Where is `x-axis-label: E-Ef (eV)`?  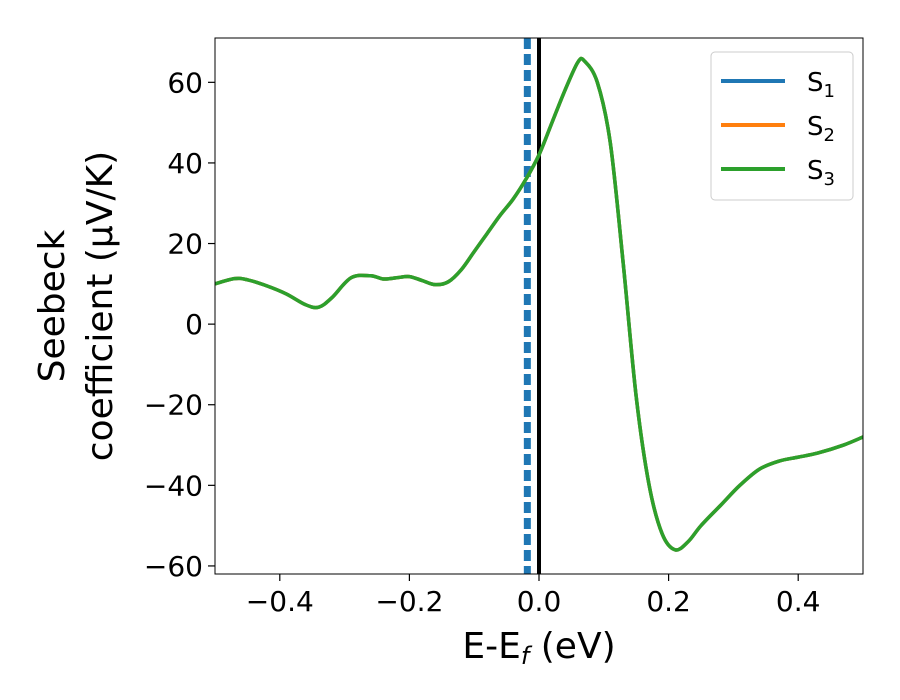 x-axis-label: E-Ef (eV) is located at coordinates (538, 648).